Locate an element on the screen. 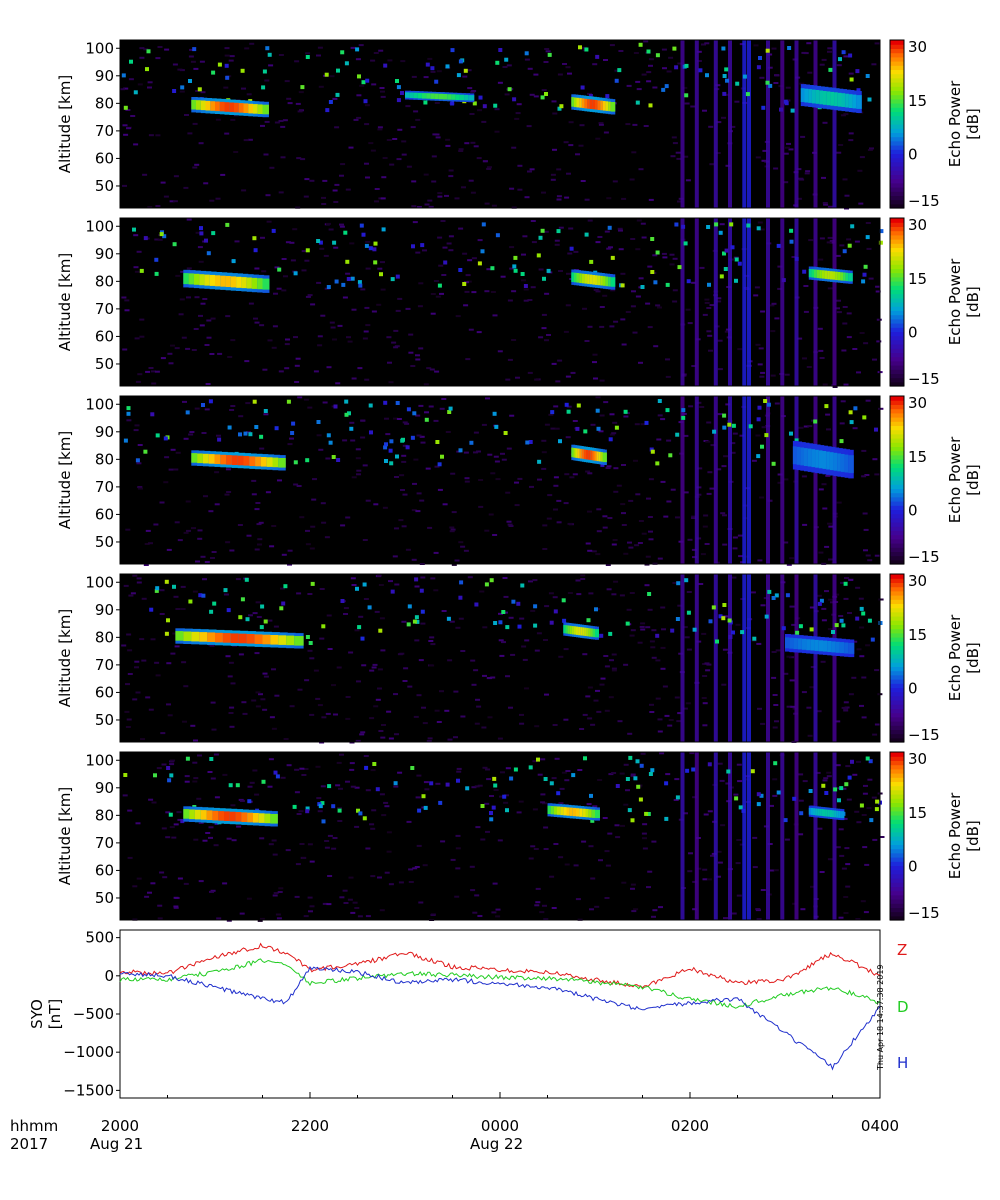 Image resolution: width=1000 pixels, height=1200 pixels. y-axis-label: Altitude [km] is located at coordinates (65, 124).